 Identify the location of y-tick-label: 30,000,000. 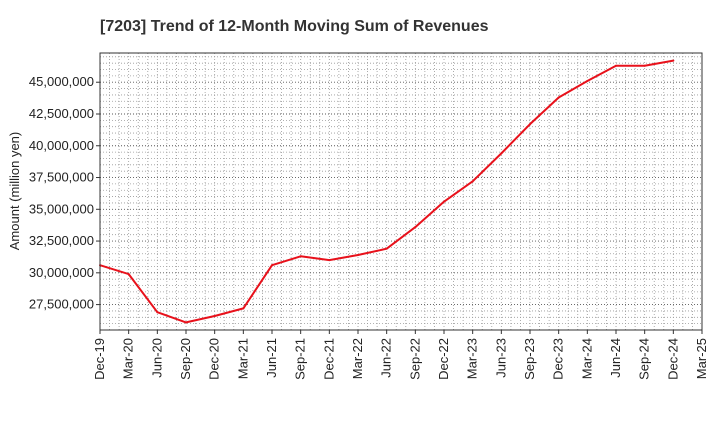
(61, 272).